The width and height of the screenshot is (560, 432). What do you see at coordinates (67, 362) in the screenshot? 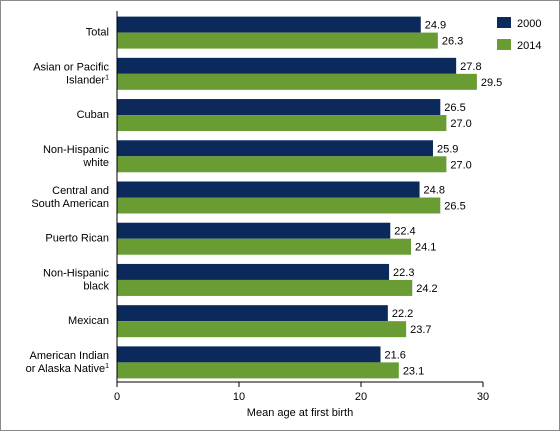
I see `category-label-8: American Indian or Alaska Native1` at bounding box center [67, 362].